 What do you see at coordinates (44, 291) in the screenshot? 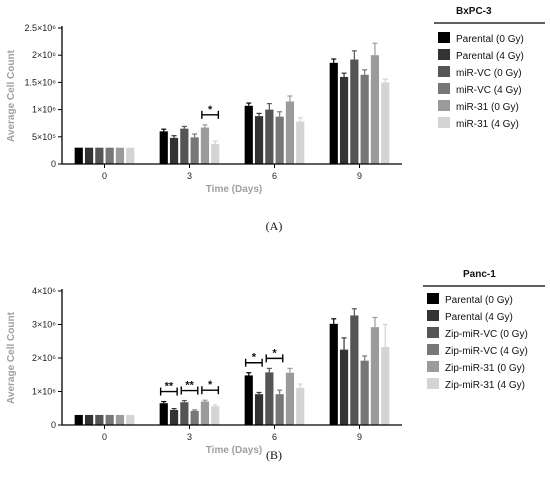
I see `y-tick-label: 4×10⁶` at bounding box center [44, 291].